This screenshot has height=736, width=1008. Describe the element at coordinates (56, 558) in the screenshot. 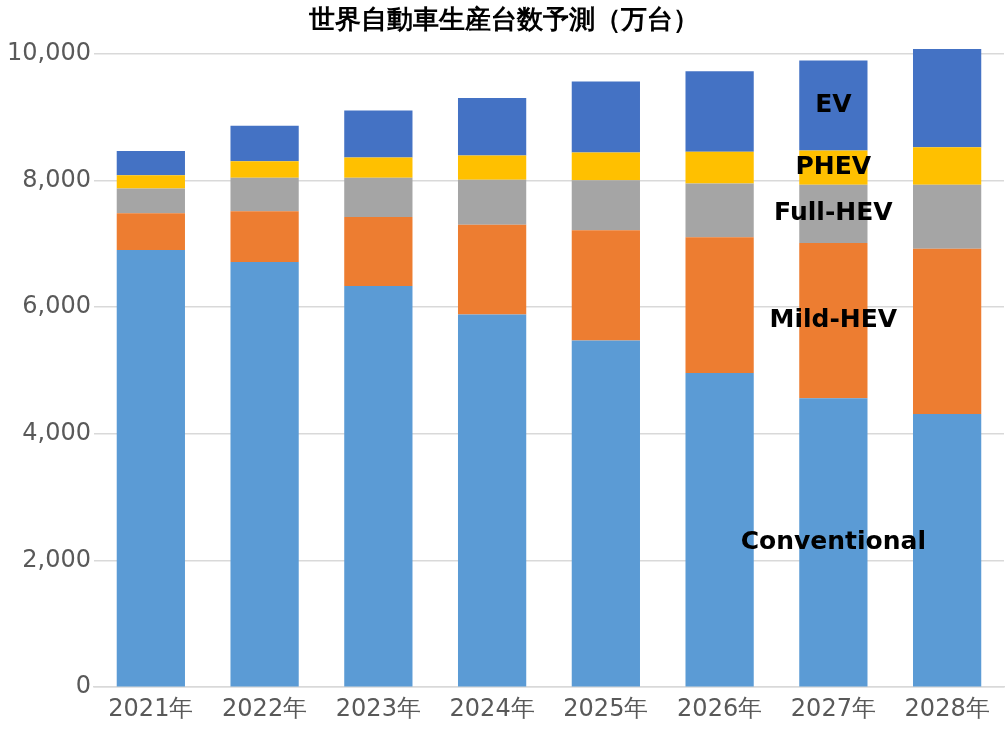

I see `y-tick-label: 2,000` at that location.